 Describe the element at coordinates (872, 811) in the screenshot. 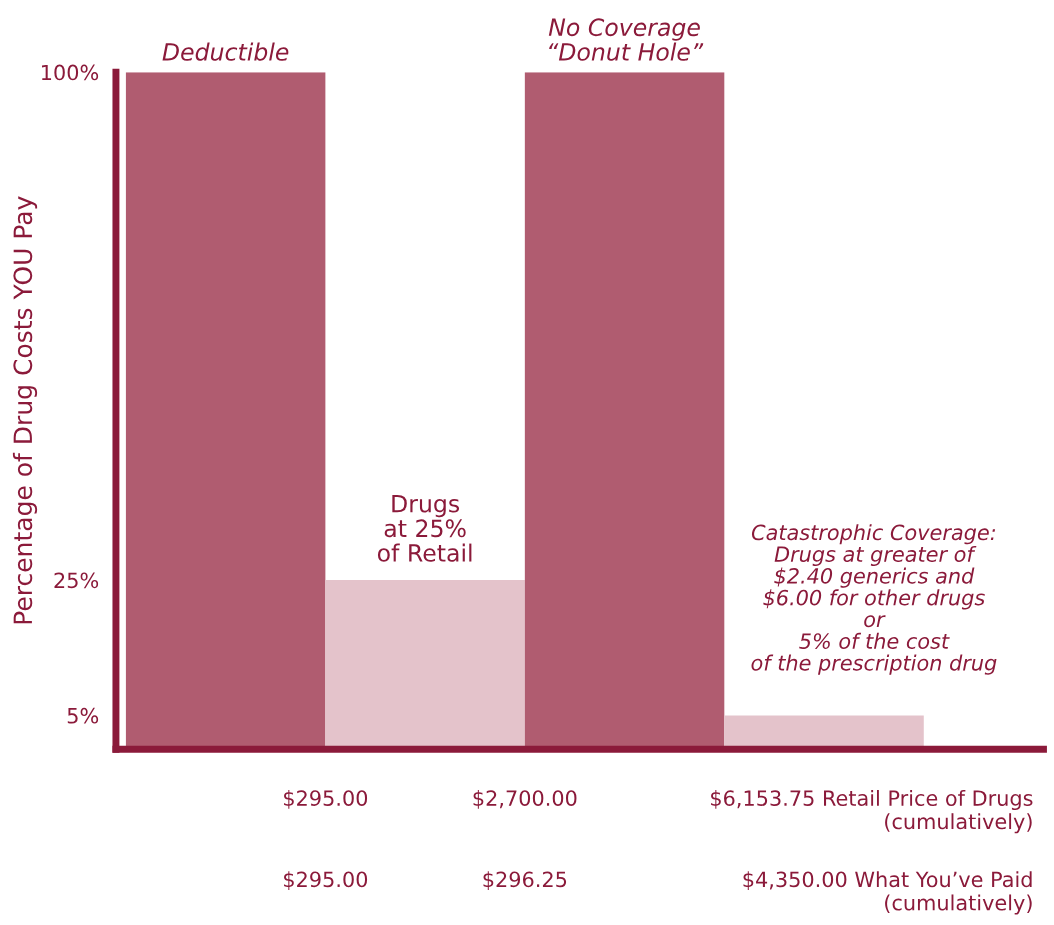

I see `text: $6,153.75 Retail Price of Drugs (cumulatively)` at that location.